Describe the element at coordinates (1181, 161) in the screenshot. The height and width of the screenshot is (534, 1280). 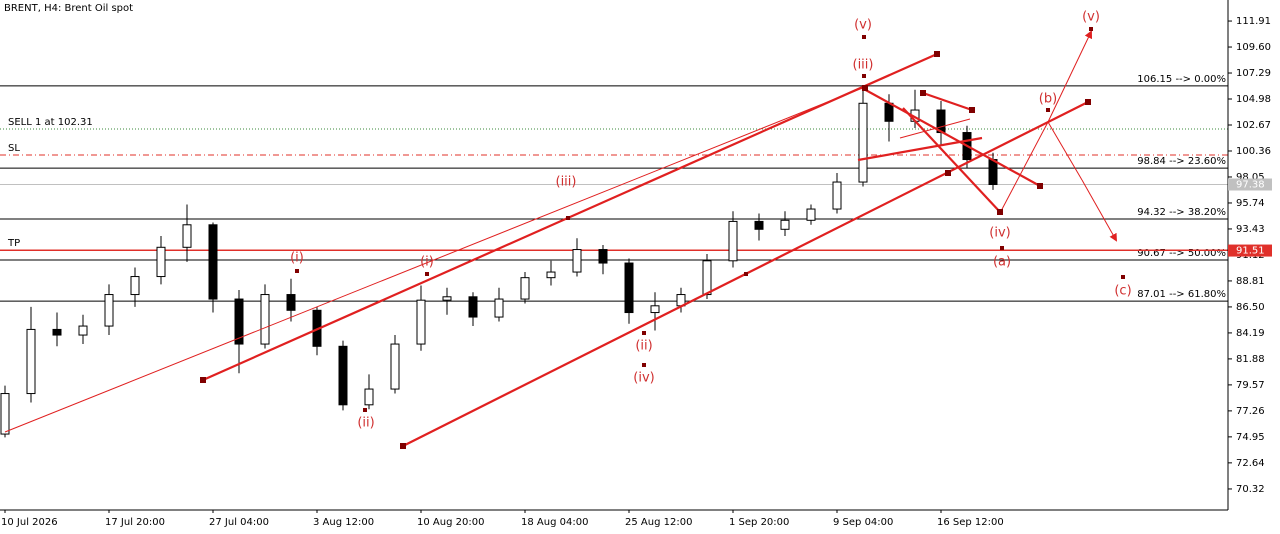
I see `level-label: 98.84 --> 23.60%` at that location.